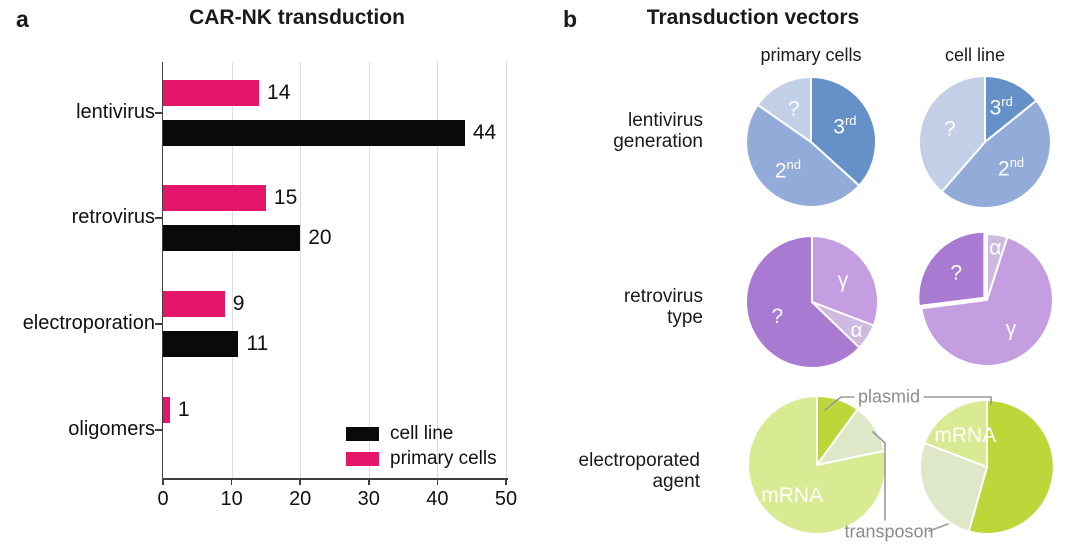 Image resolution: width=1080 pixels, height=558 pixels. I want to click on bar-value-label: 44, so click(484, 132).